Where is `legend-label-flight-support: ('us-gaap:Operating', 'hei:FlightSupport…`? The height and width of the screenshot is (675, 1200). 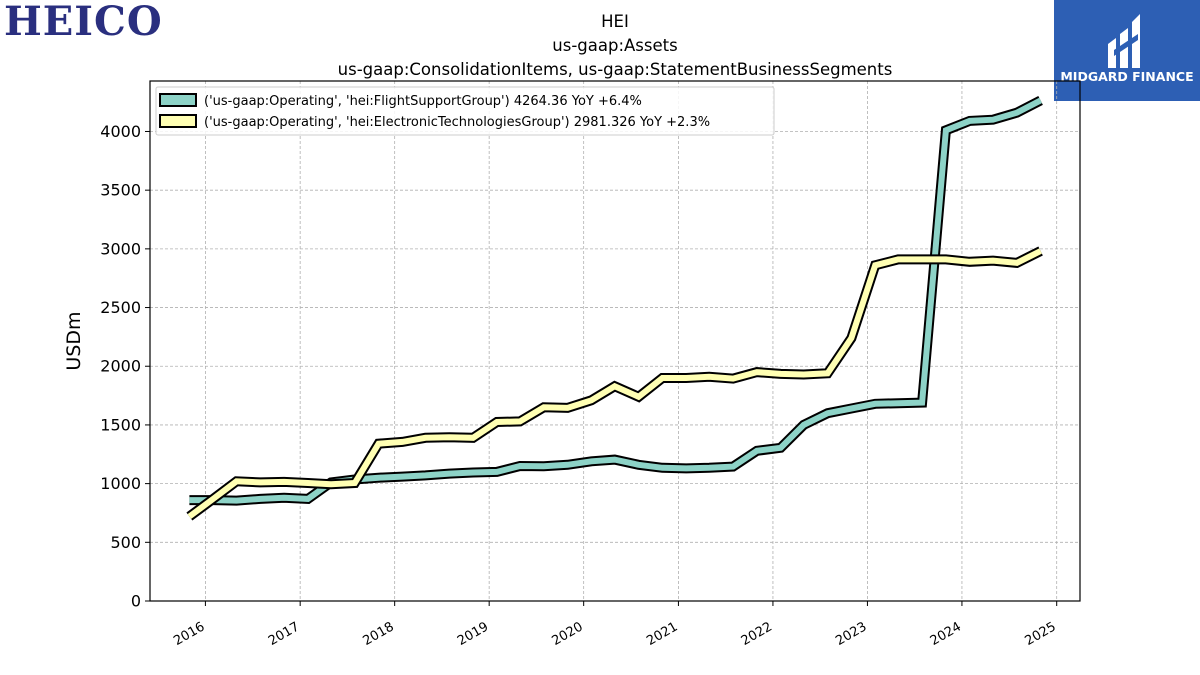
legend-label-flight-support: ('us-gaap:Operating', 'hei:FlightSupport… is located at coordinates (423, 101).